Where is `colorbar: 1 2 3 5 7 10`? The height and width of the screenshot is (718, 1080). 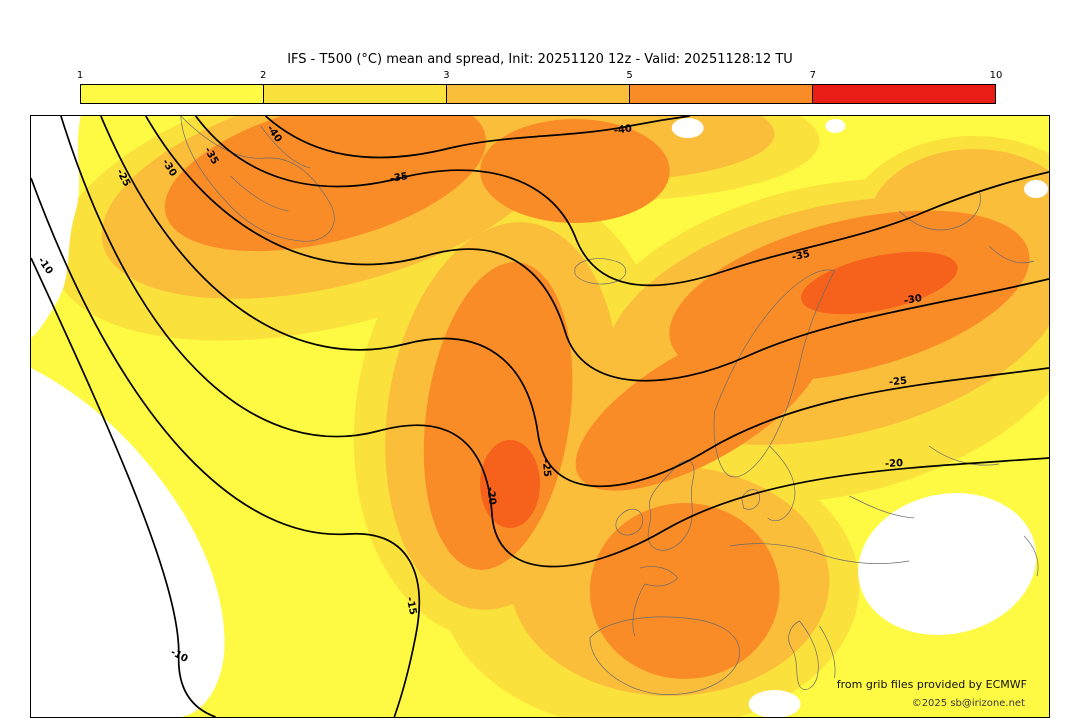 colorbar: 1 2 3 5 7 10 is located at coordinates (539, 87).